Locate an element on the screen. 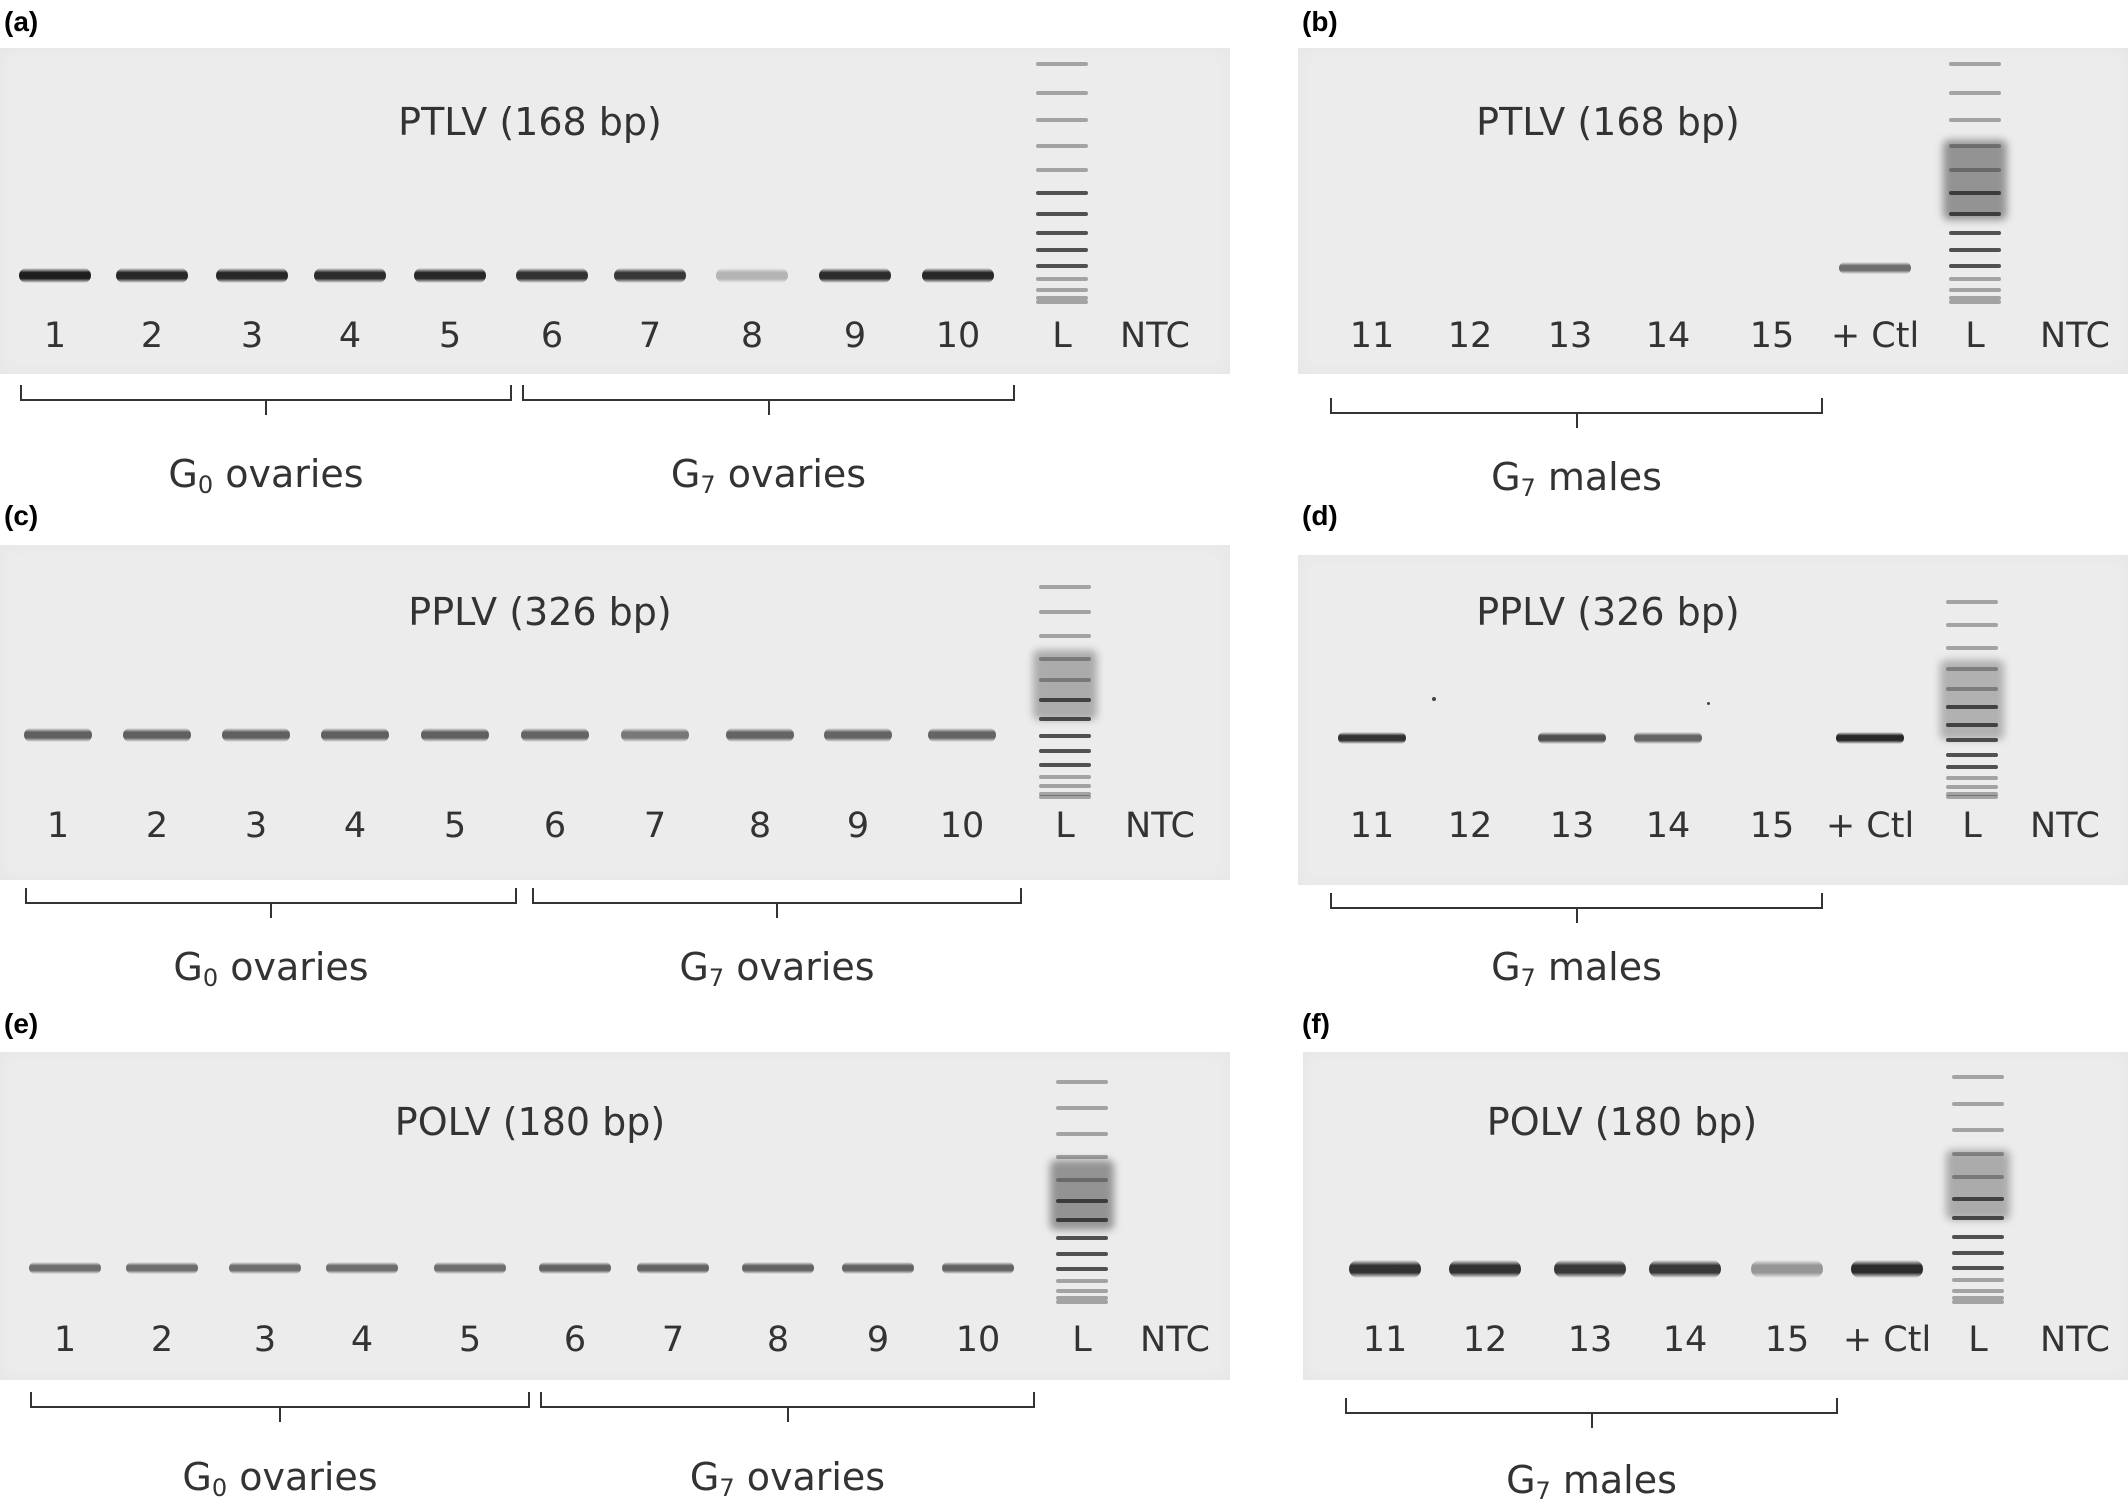  lane-label: 14 is located at coordinates (1685, 1340).